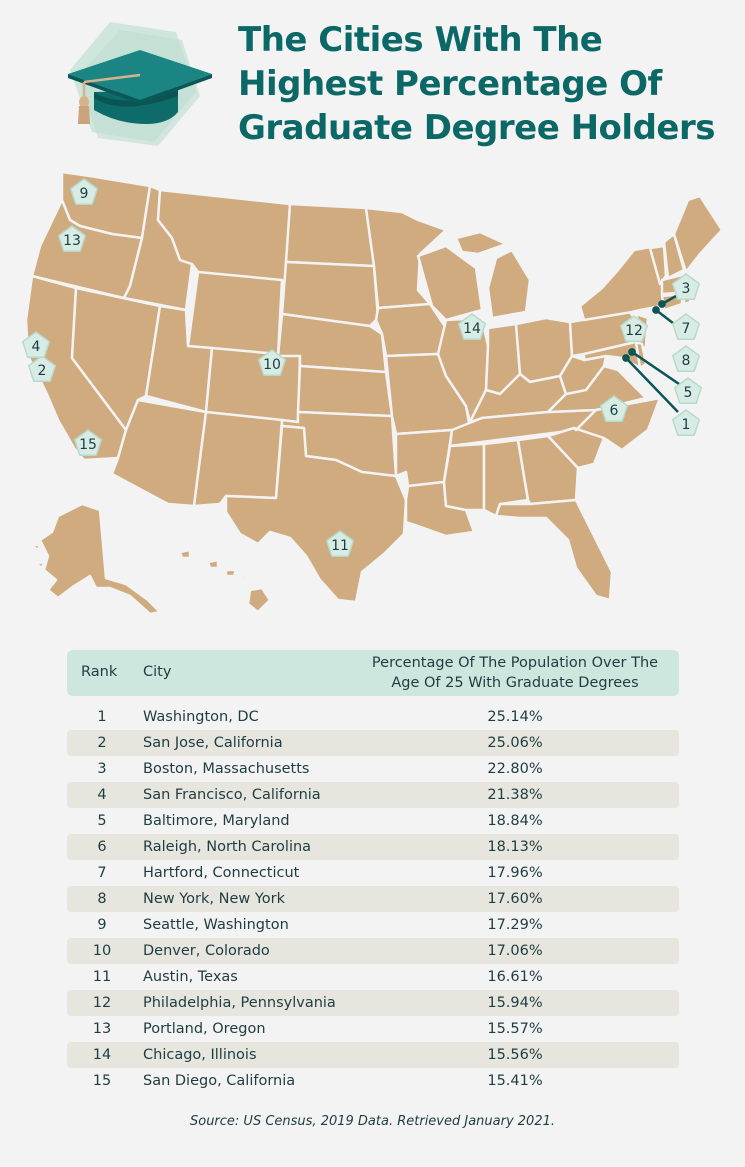 The height and width of the screenshot is (1167, 745). I want to click on state-northdakota, so click(330, 235).